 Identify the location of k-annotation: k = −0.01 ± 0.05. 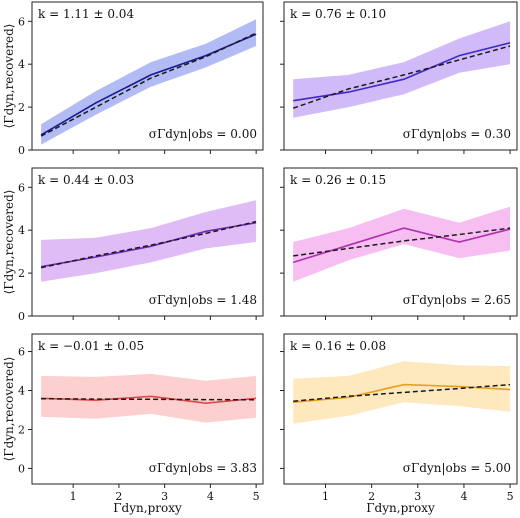
(91, 346).